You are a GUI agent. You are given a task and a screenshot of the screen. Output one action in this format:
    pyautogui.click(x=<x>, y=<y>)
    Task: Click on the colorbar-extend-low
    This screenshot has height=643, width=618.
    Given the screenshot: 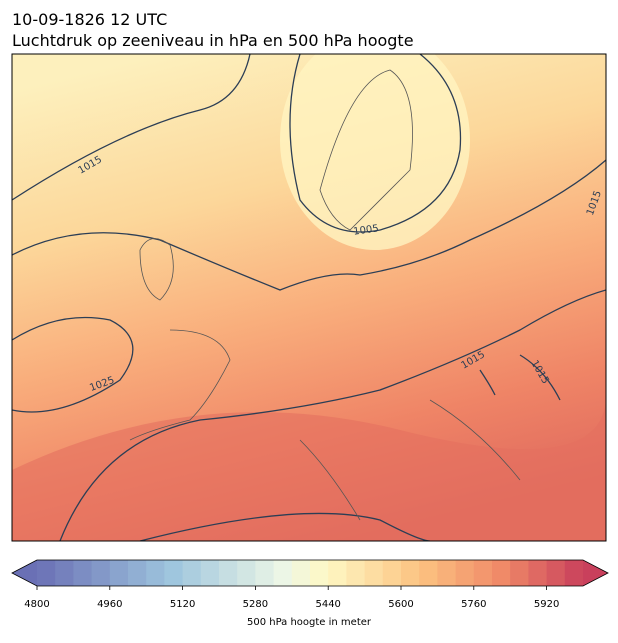 What is the action you would take?
    pyautogui.click(x=24, y=573)
    